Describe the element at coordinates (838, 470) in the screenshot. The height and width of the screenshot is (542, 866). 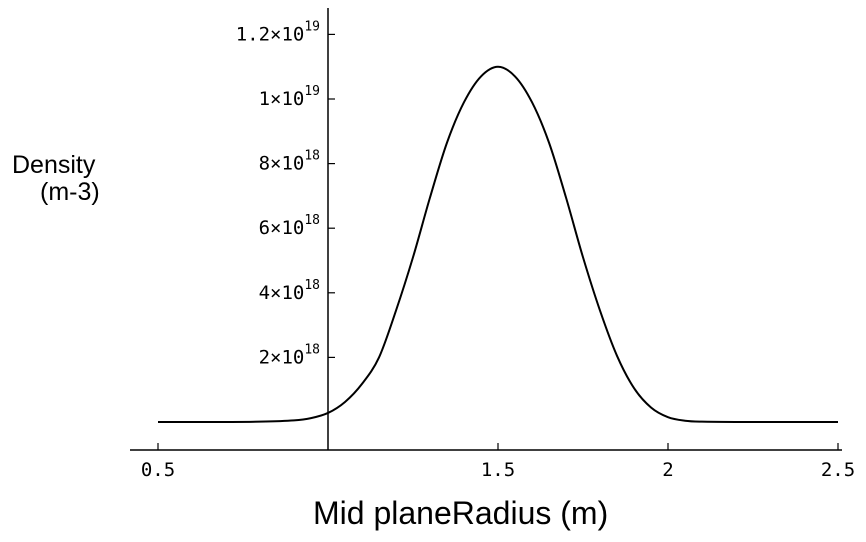
I see `x-tick-label: 2.5` at that location.